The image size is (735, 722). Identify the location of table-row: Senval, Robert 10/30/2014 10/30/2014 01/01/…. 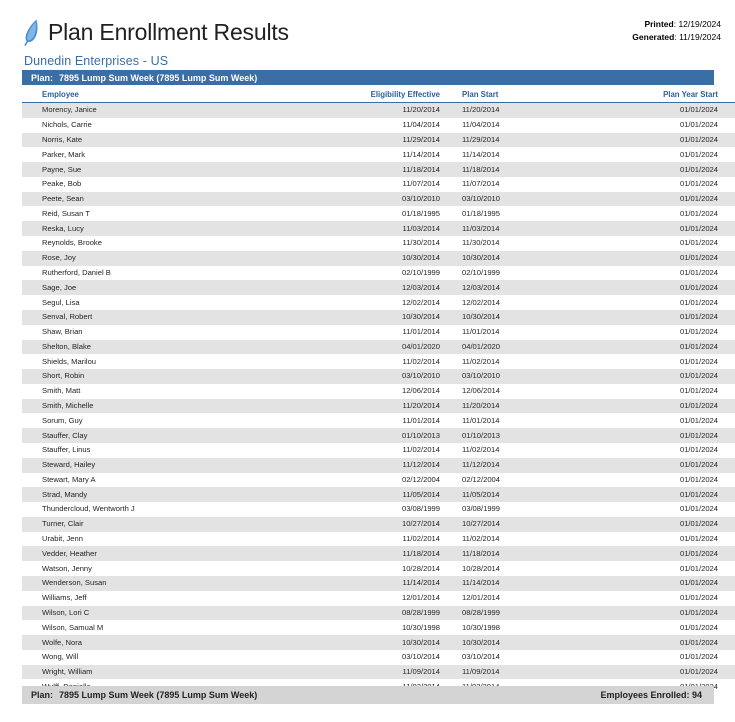
(378, 317).